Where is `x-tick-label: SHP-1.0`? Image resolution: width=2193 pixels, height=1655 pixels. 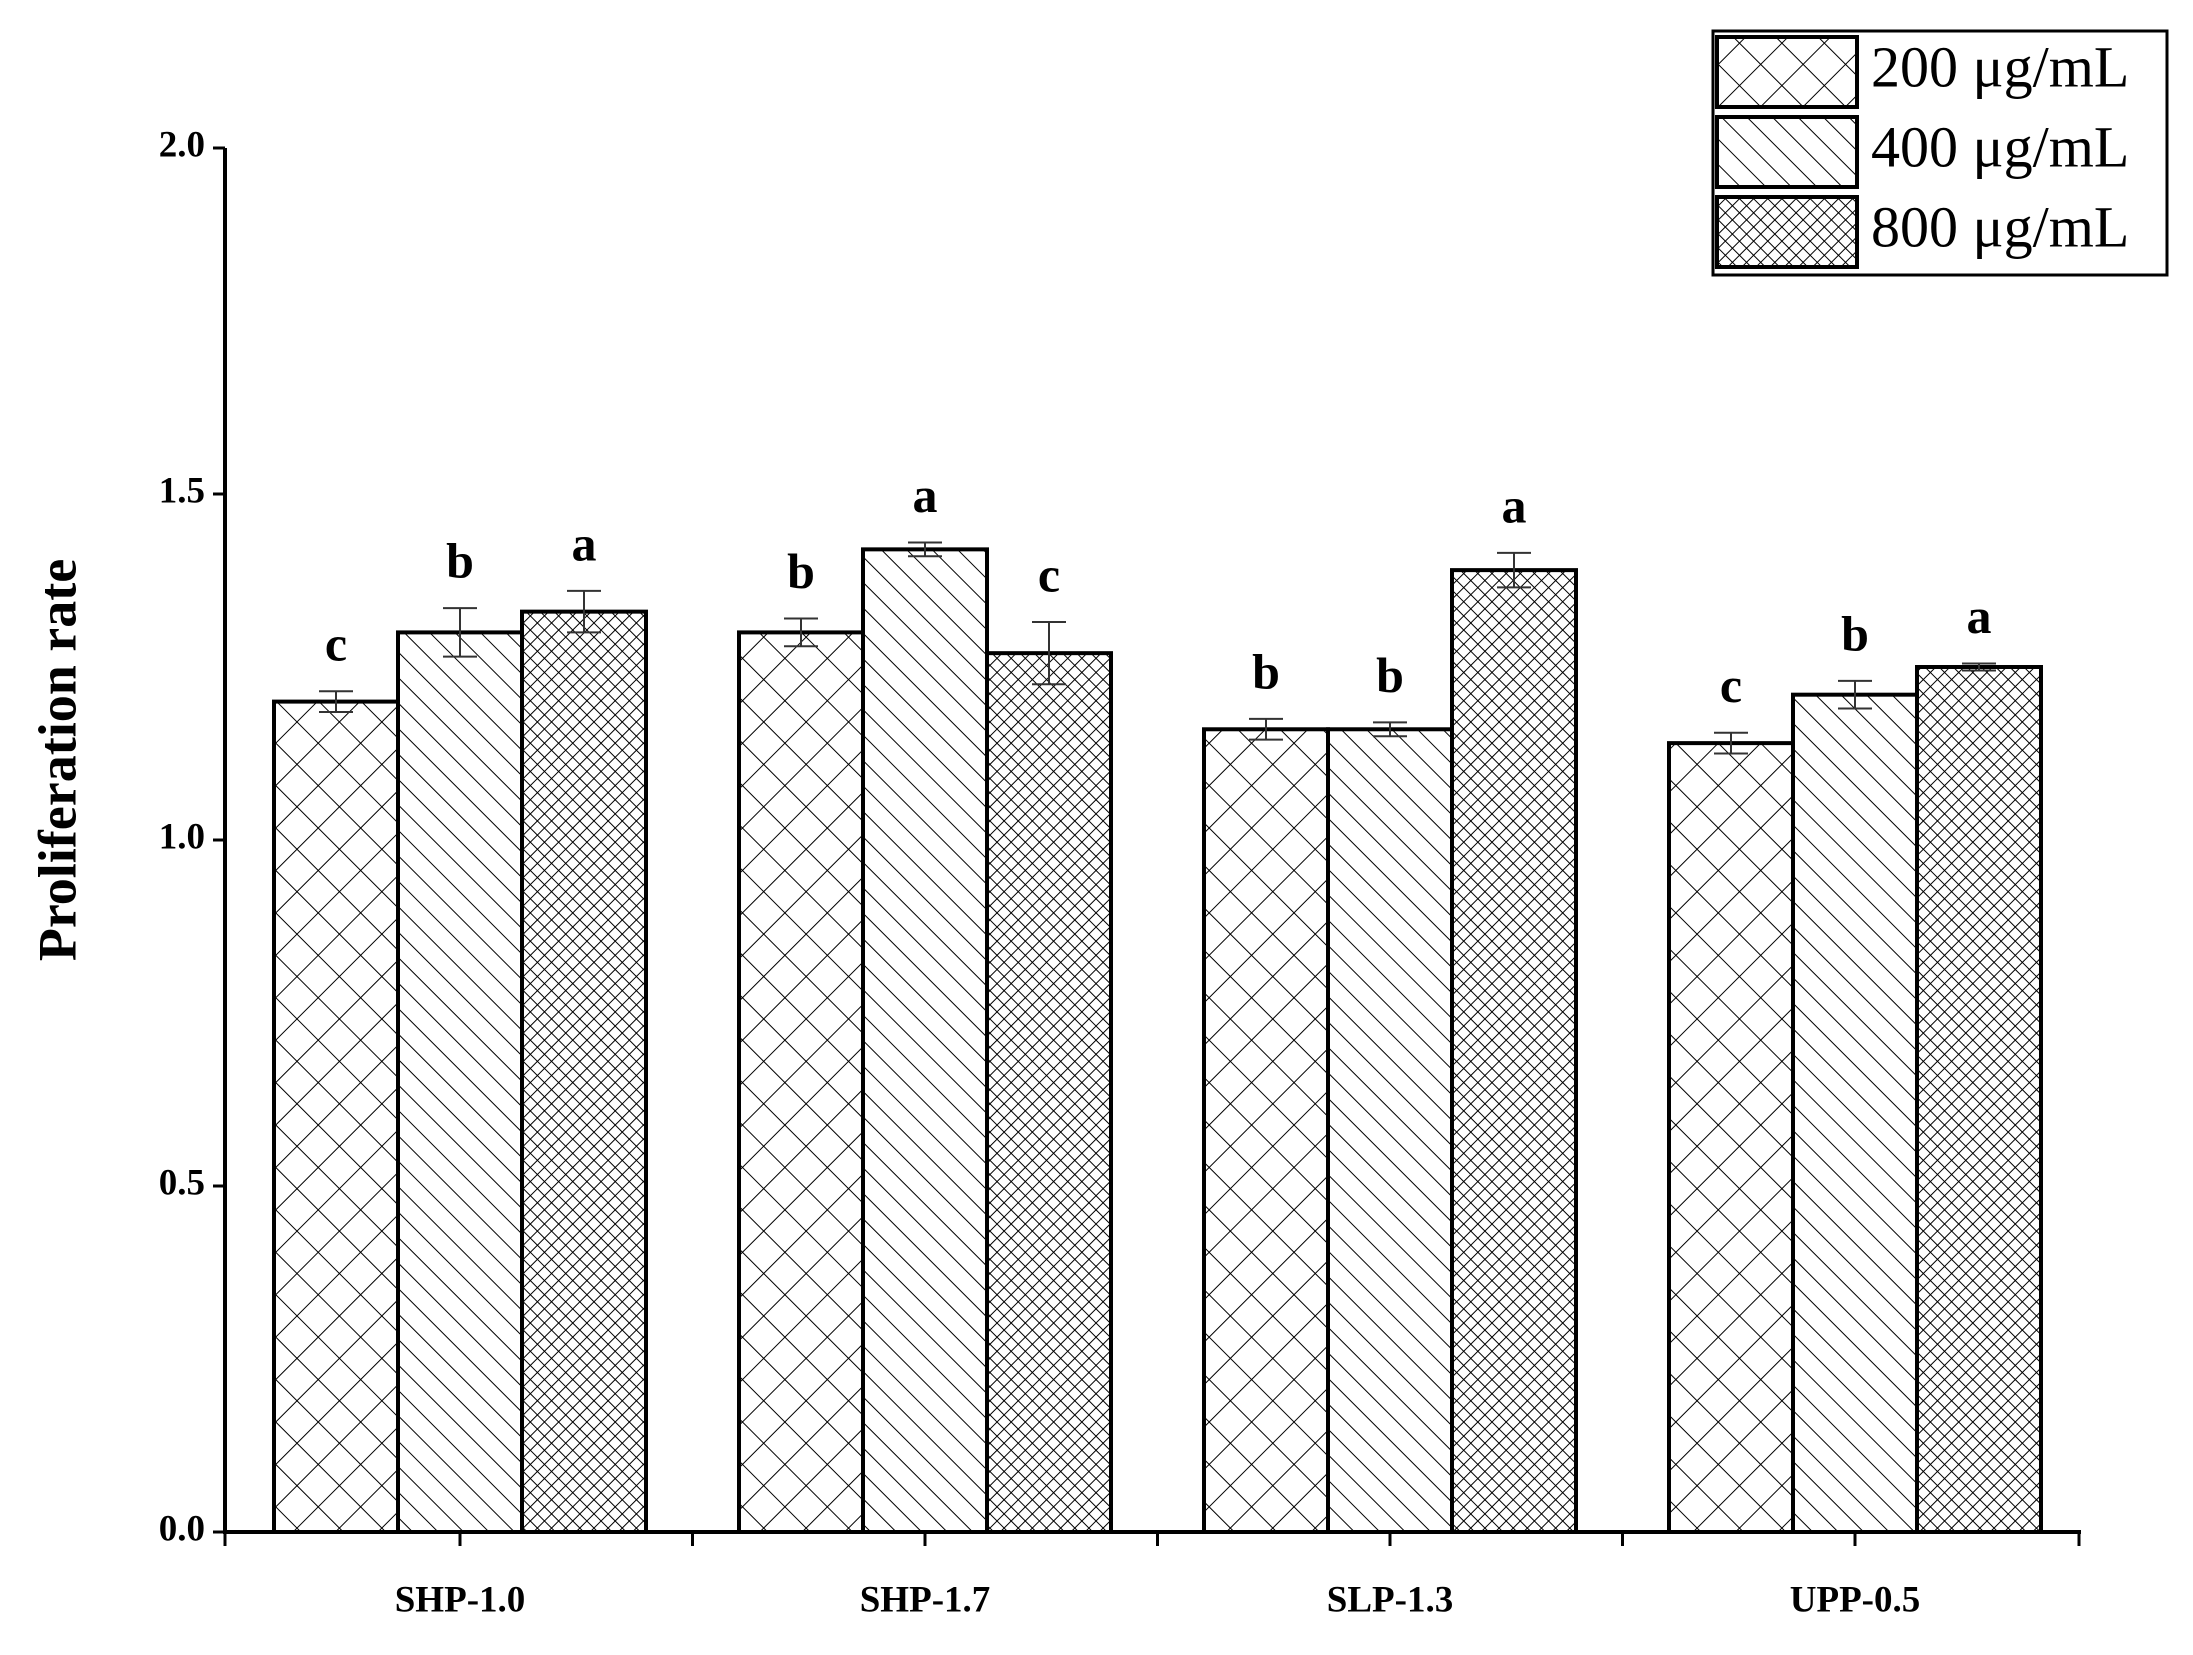
x-tick-label: SHP-1.0 is located at coordinates (460, 1599).